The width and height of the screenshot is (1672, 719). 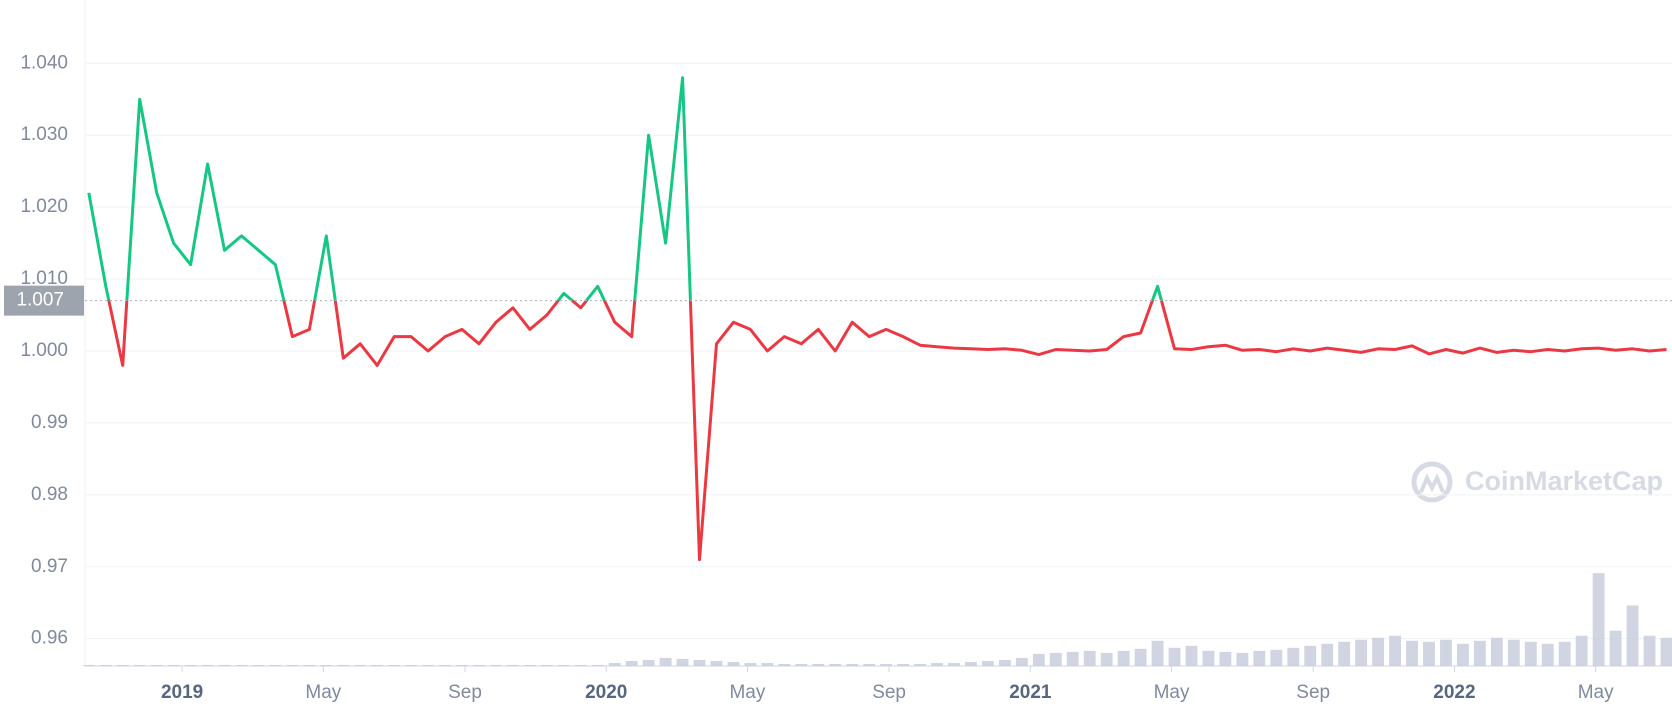 I want to click on baseline-label-box, so click(x=44, y=300).